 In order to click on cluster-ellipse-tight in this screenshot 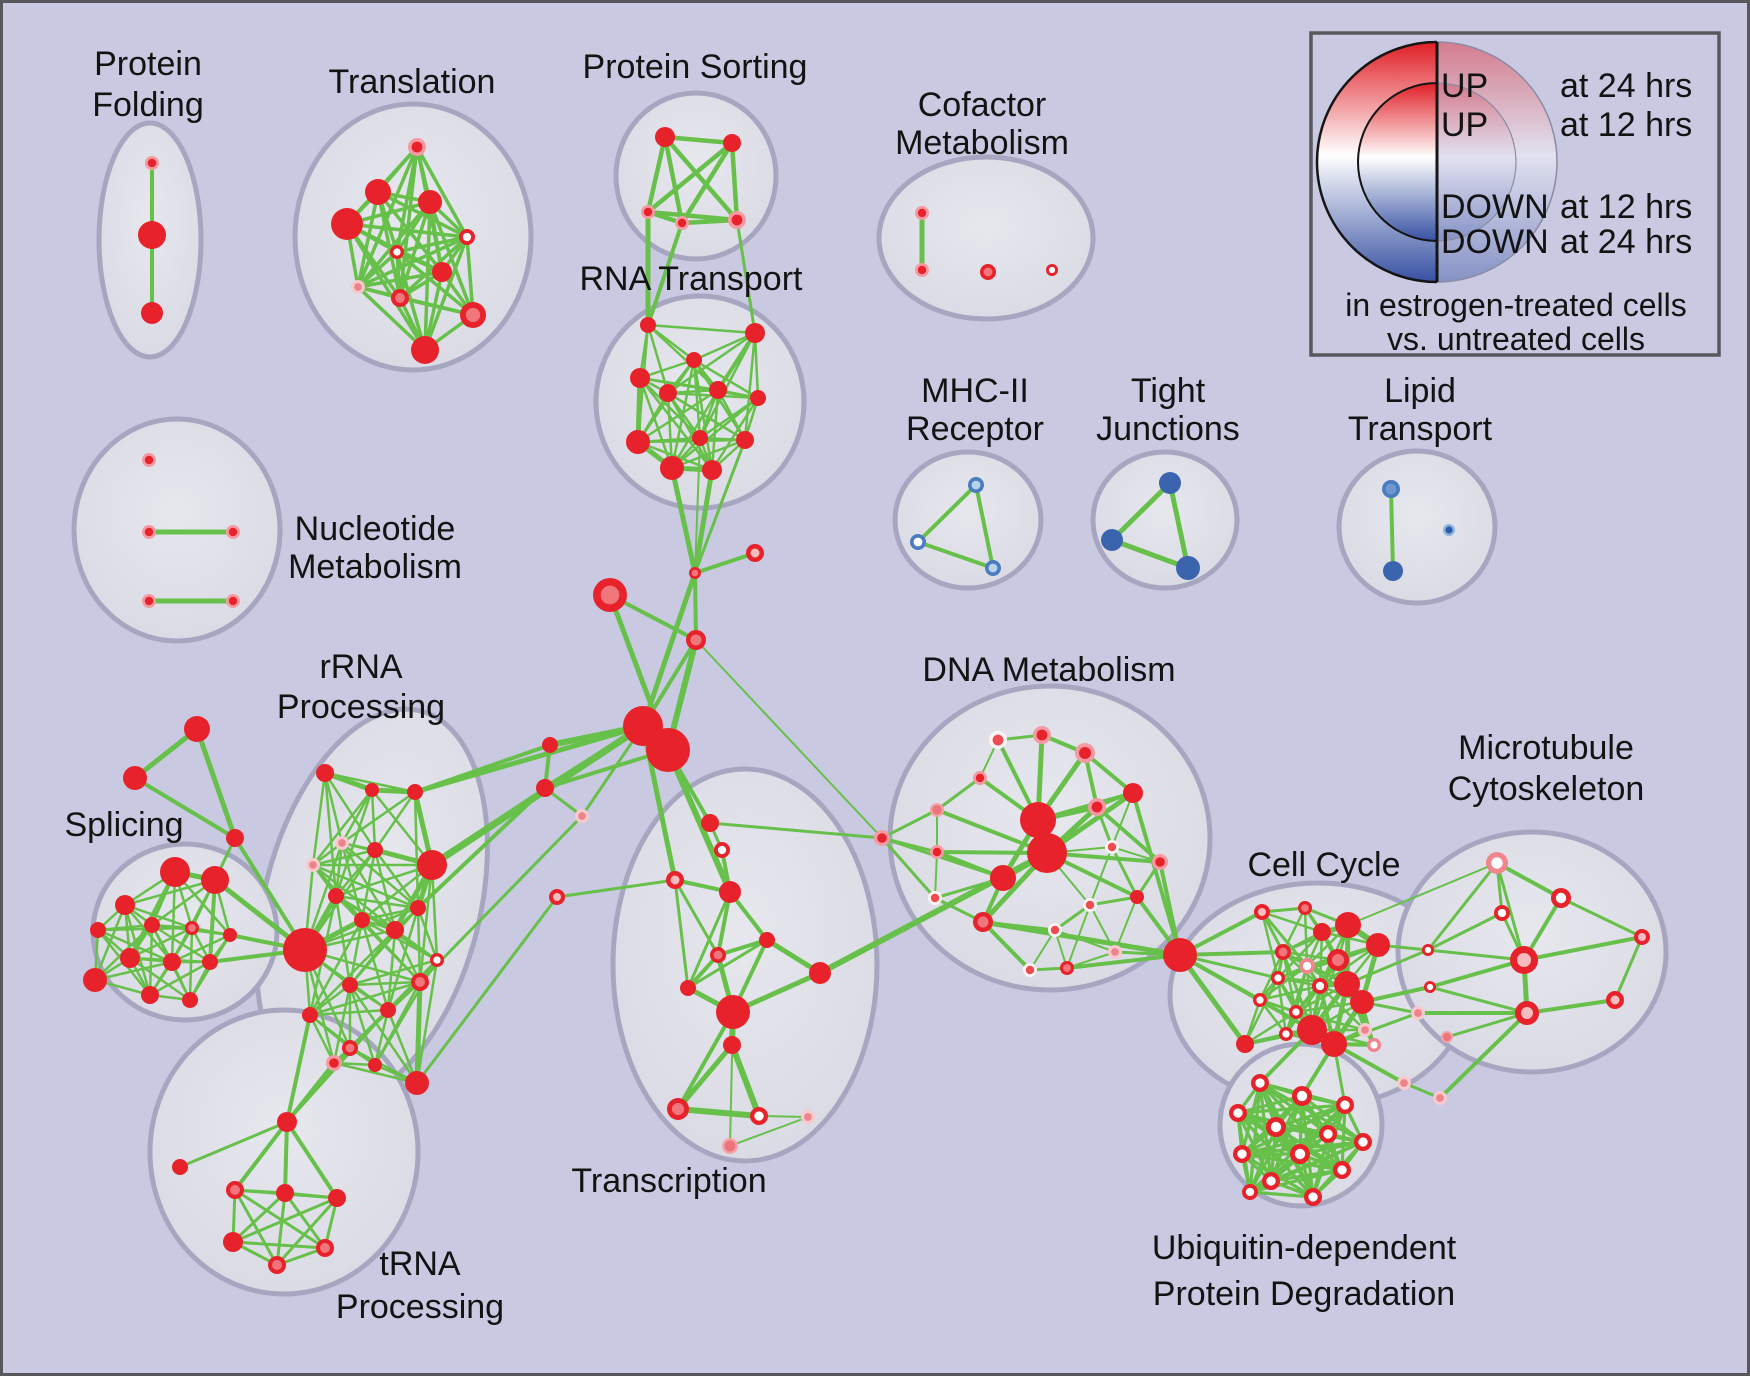, I will do `click(1165, 520)`.